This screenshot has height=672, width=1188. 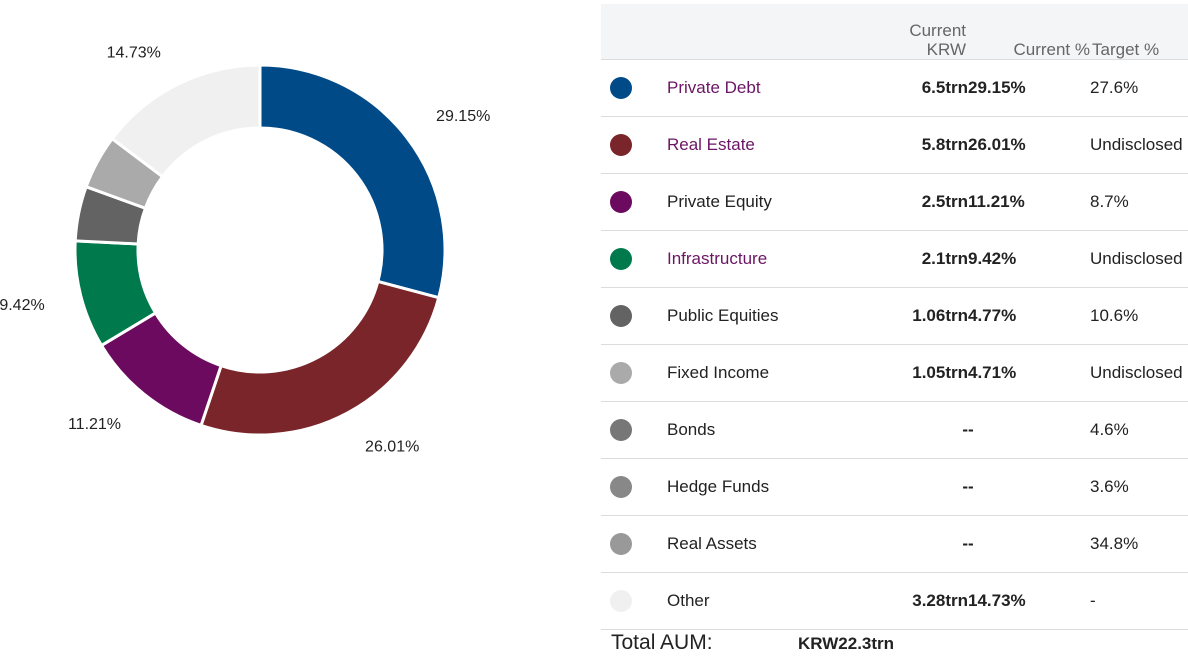 I want to click on header-asset, so click(x=749, y=31).